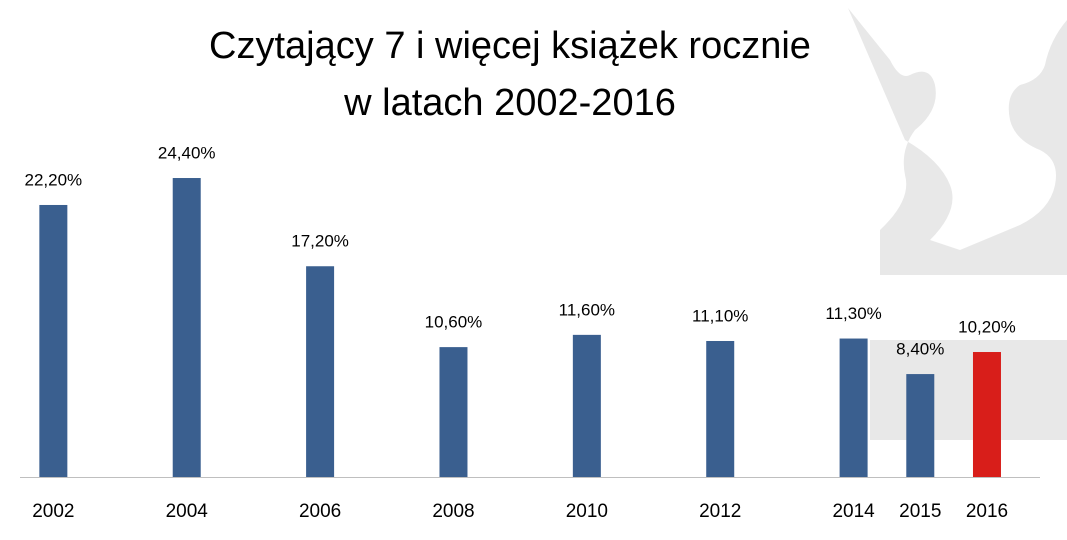 The image size is (1067, 540). Describe the element at coordinates (187, 153) in the screenshot. I see `data-label: 24,40%` at that location.